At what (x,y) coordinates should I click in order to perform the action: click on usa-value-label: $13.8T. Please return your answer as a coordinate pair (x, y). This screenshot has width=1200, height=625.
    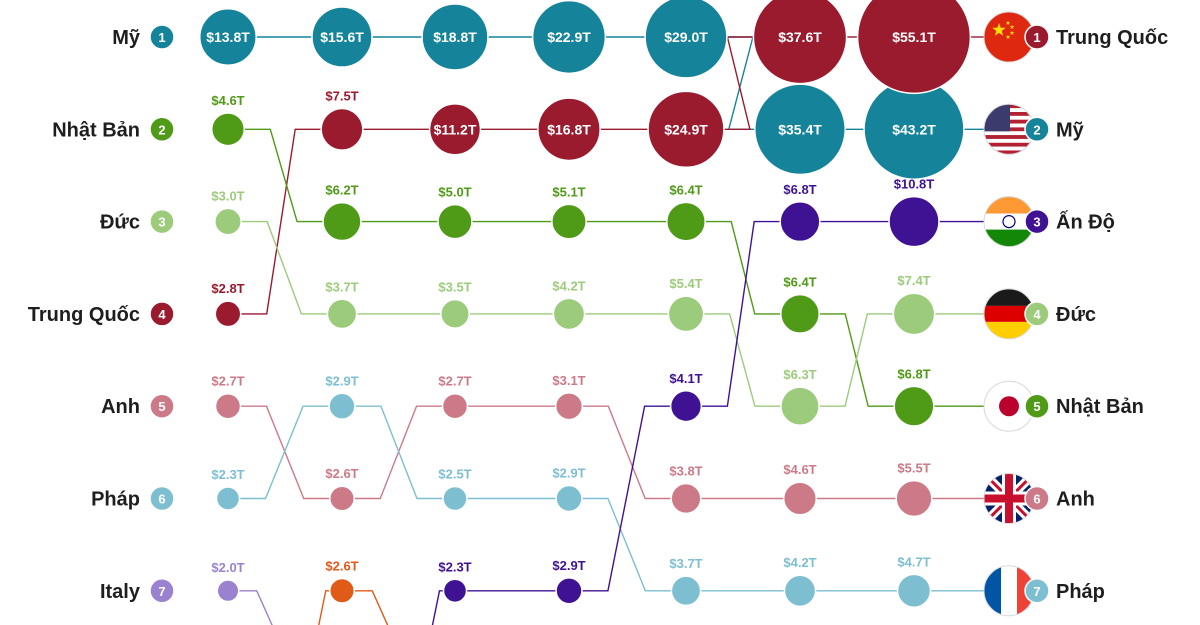
    Looking at the image, I should click on (228, 37).